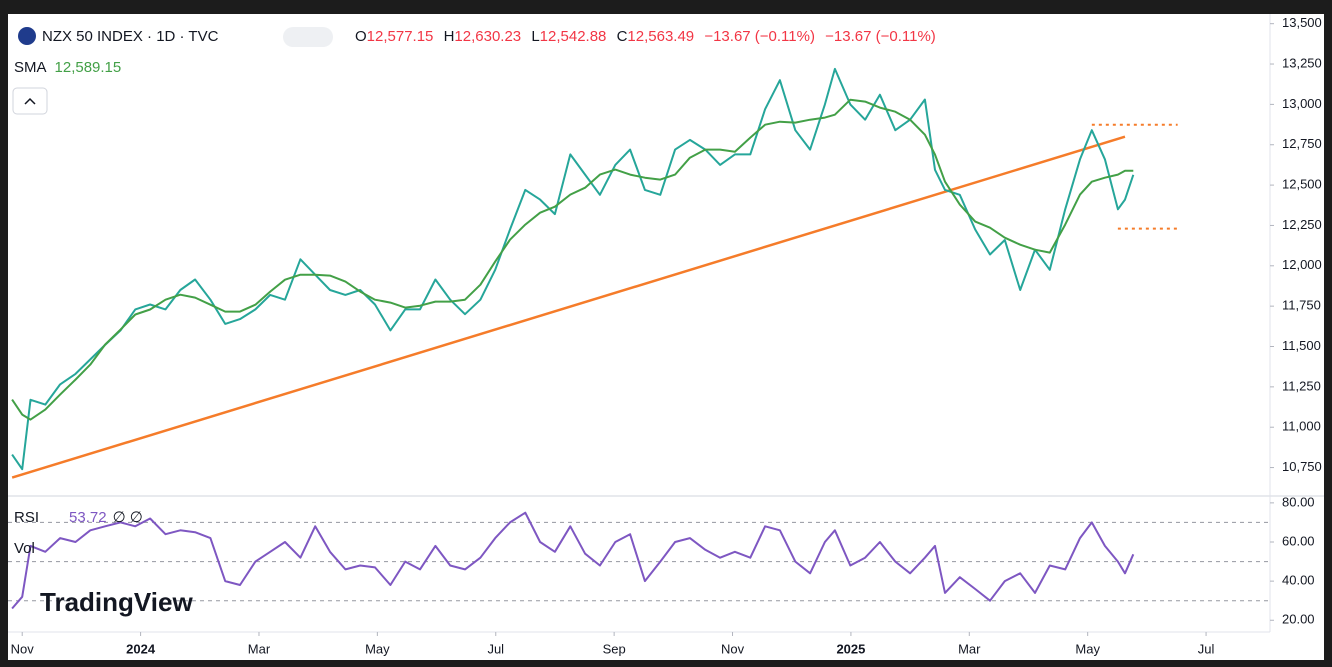 The width and height of the screenshot is (1332, 667). What do you see at coordinates (573, 560) in the screenshot?
I see `series-line` at bounding box center [573, 560].